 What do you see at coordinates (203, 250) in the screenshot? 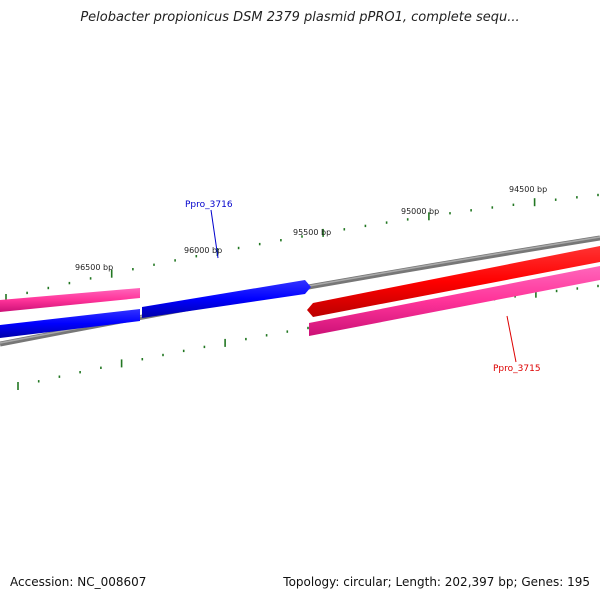
I see `scale-tick-label: 96000 bp` at bounding box center [203, 250].